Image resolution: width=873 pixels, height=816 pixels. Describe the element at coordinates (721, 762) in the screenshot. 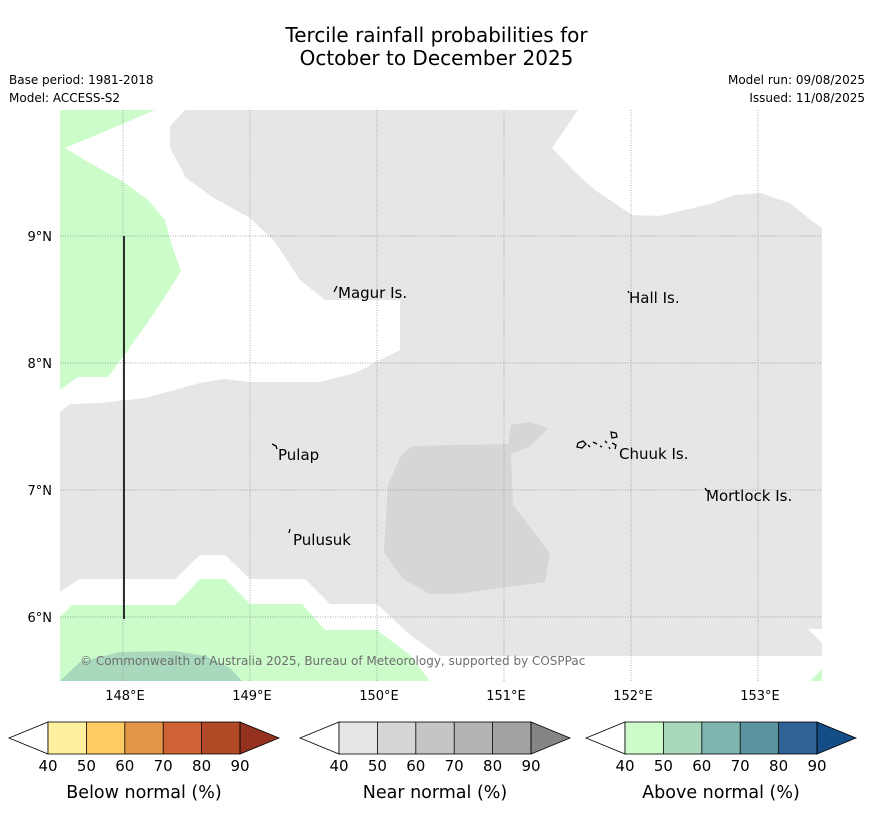

I see `colorbar-above-normal: 40 50 60 70 80 90 Above normal (%)` at that location.